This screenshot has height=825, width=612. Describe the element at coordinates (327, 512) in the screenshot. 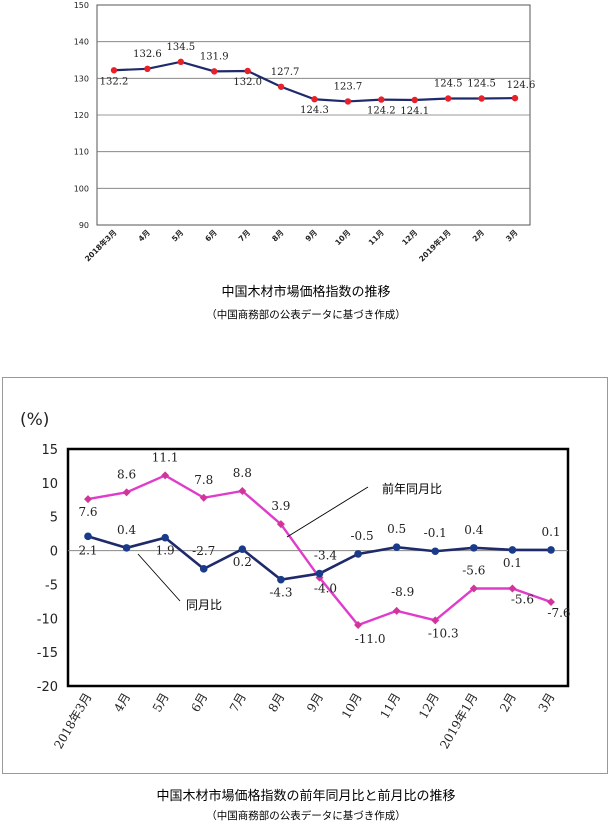

I see `legend-leader-yoy` at that location.